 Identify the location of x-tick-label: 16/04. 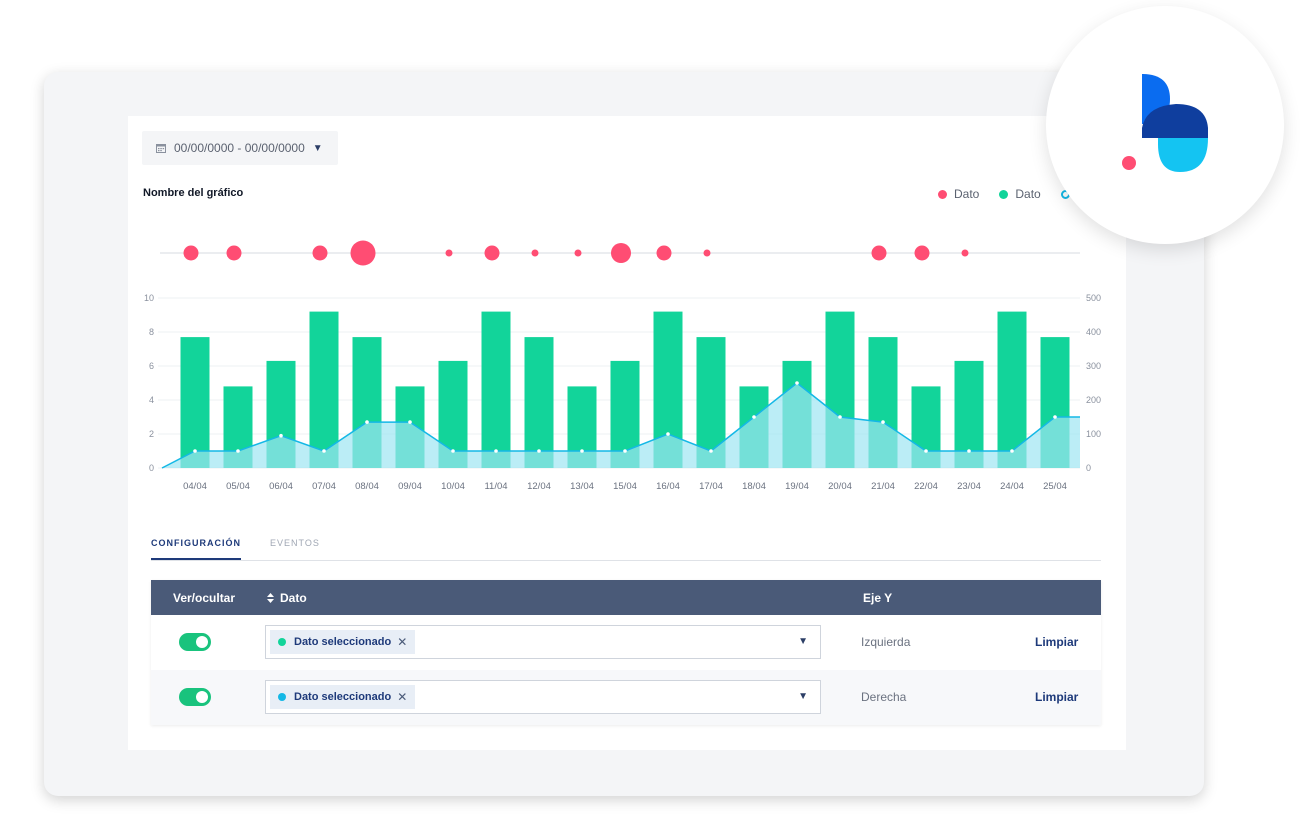
(668, 486).